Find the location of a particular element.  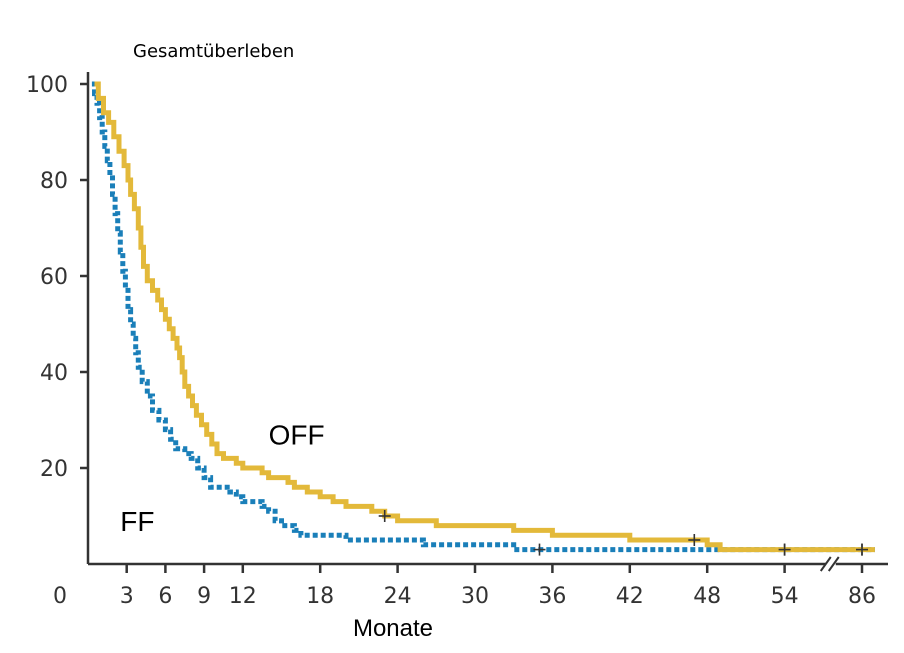

y-tick-label: 40 is located at coordinates (54, 373).